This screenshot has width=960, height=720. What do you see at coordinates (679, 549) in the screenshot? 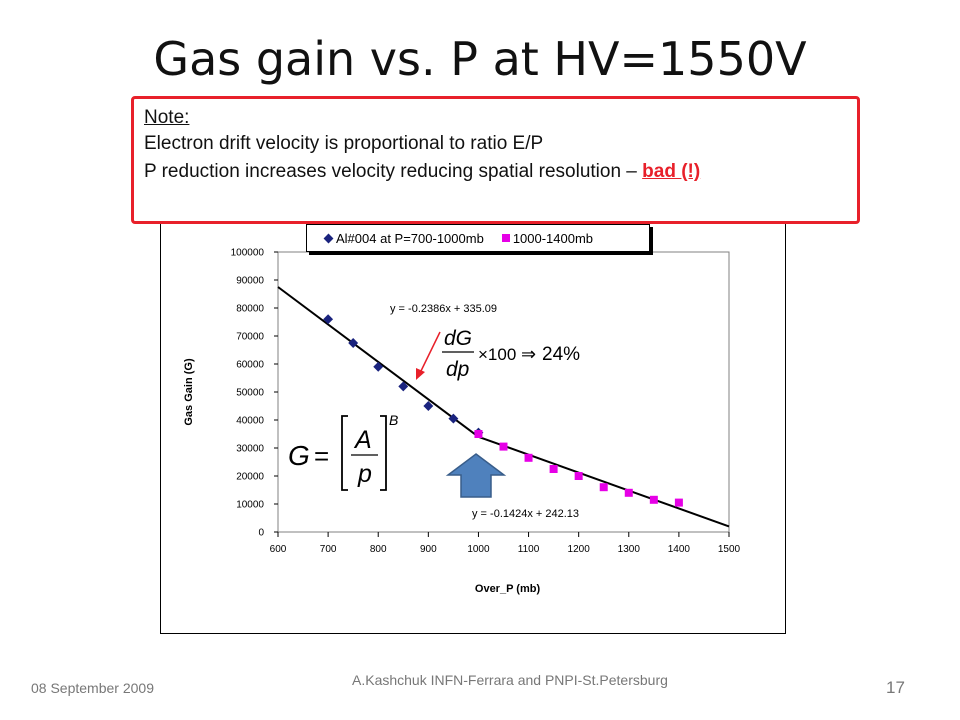
I see `x-tick-label: 1400` at bounding box center [679, 549].